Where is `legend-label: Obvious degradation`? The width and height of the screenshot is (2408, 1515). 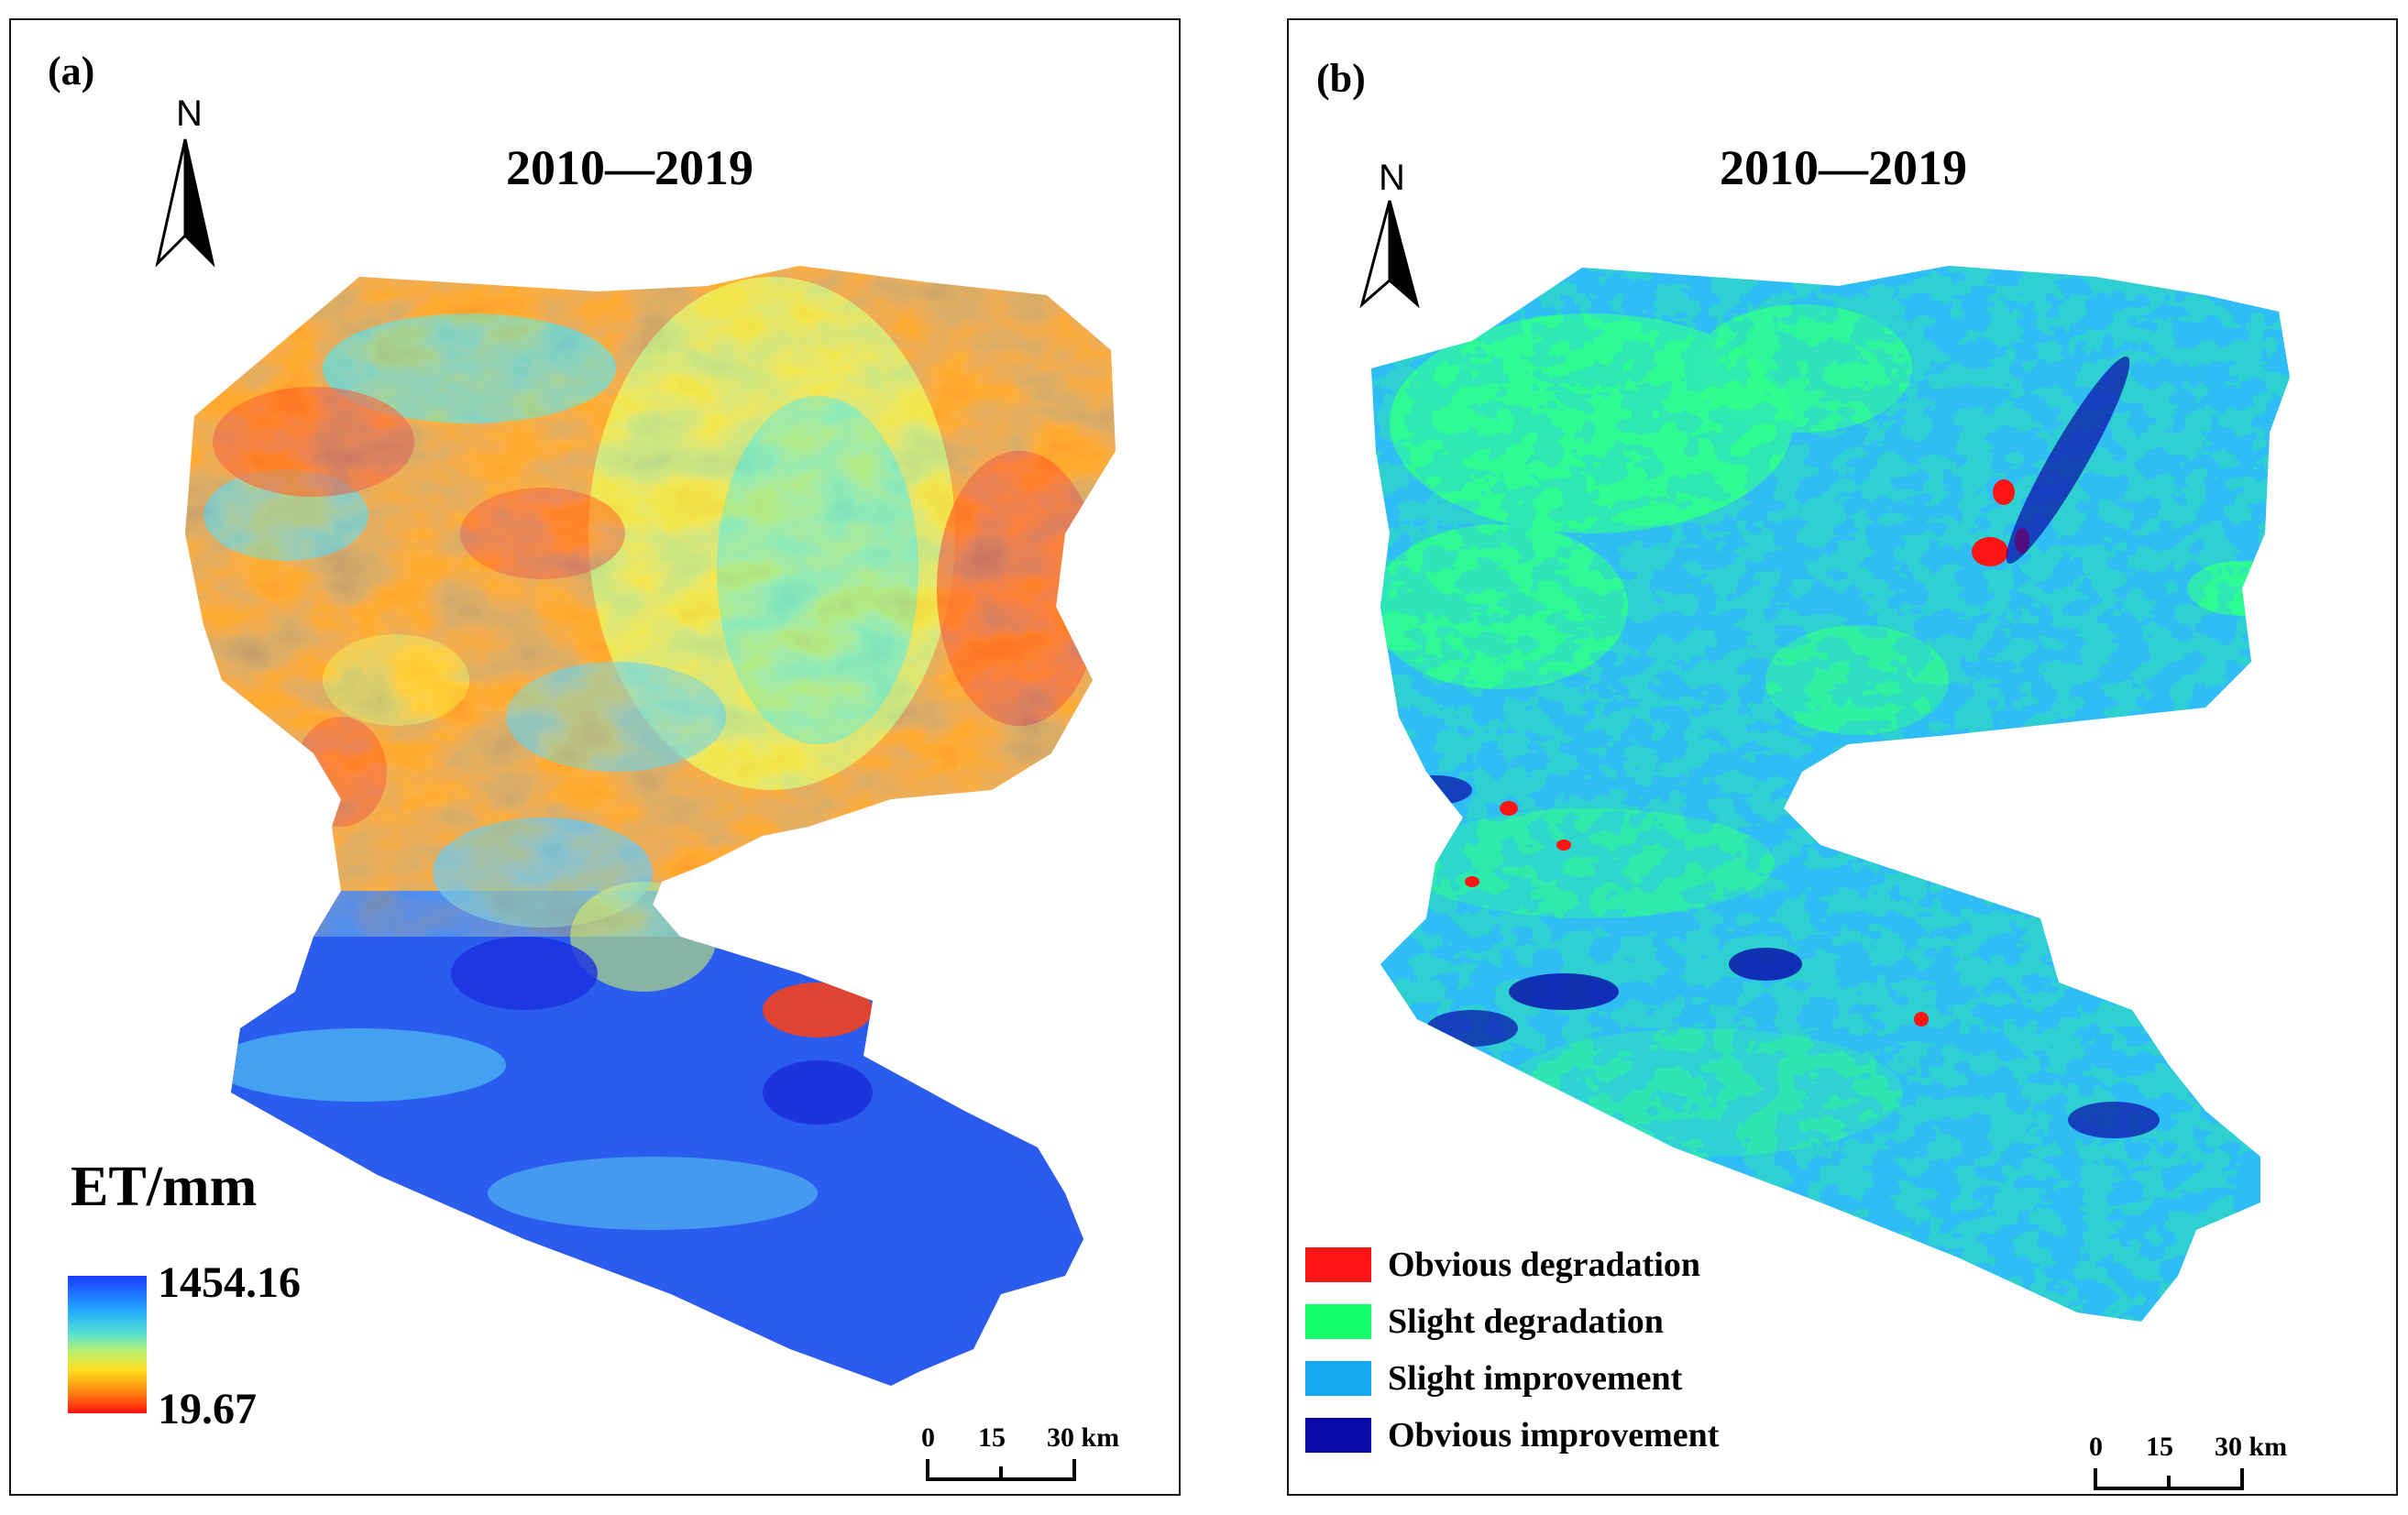
legend-label: Obvious degradation is located at coordinates (1544, 1265).